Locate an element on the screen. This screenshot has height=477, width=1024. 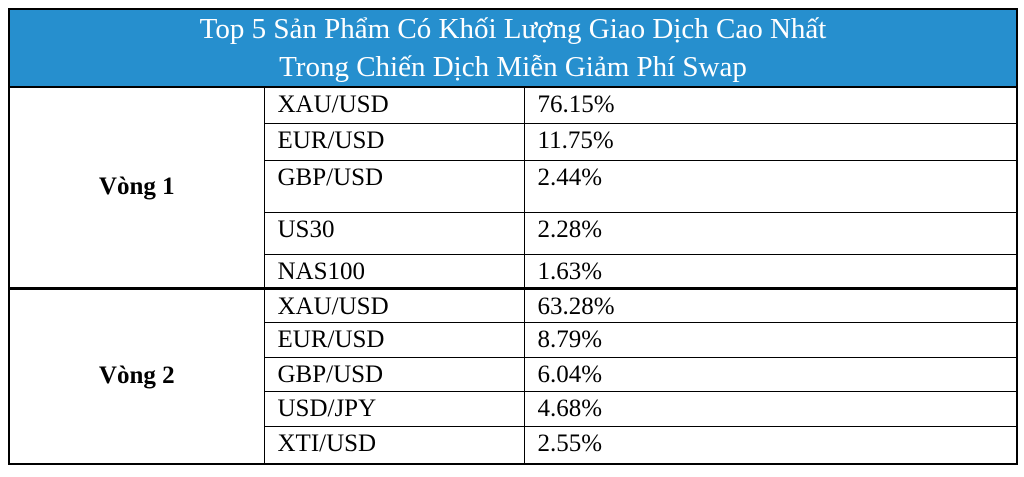
table-row: GBP/USD 6.04% is located at coordinates (513, 374).